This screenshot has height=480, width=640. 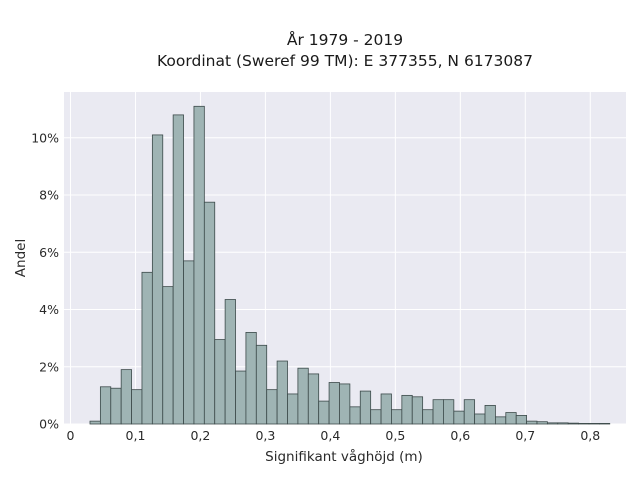 I want to click on y-axis-ticks: 0% 2% 4% 6% 8% 10%, so click(x=45, y=280).